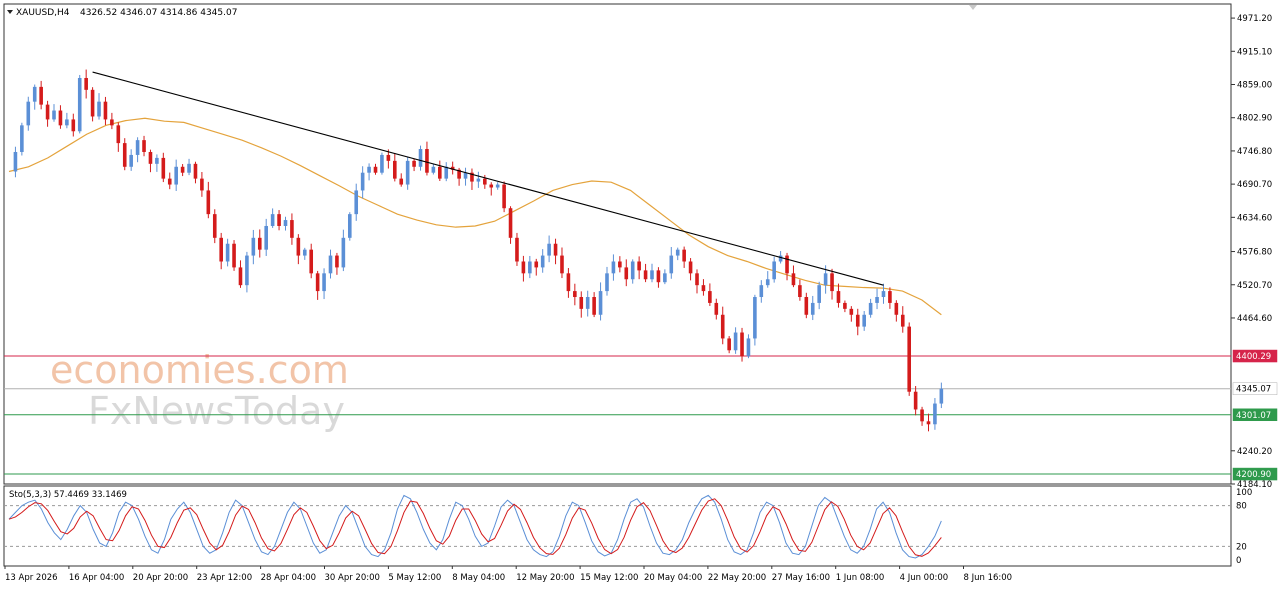 The width and height of the screenshot is (1280, 593). What do you see at coordinates (1254, 119) in the screenshot?
I see `y-tick-label: 4802.90` at bounding box center [1254, 119].